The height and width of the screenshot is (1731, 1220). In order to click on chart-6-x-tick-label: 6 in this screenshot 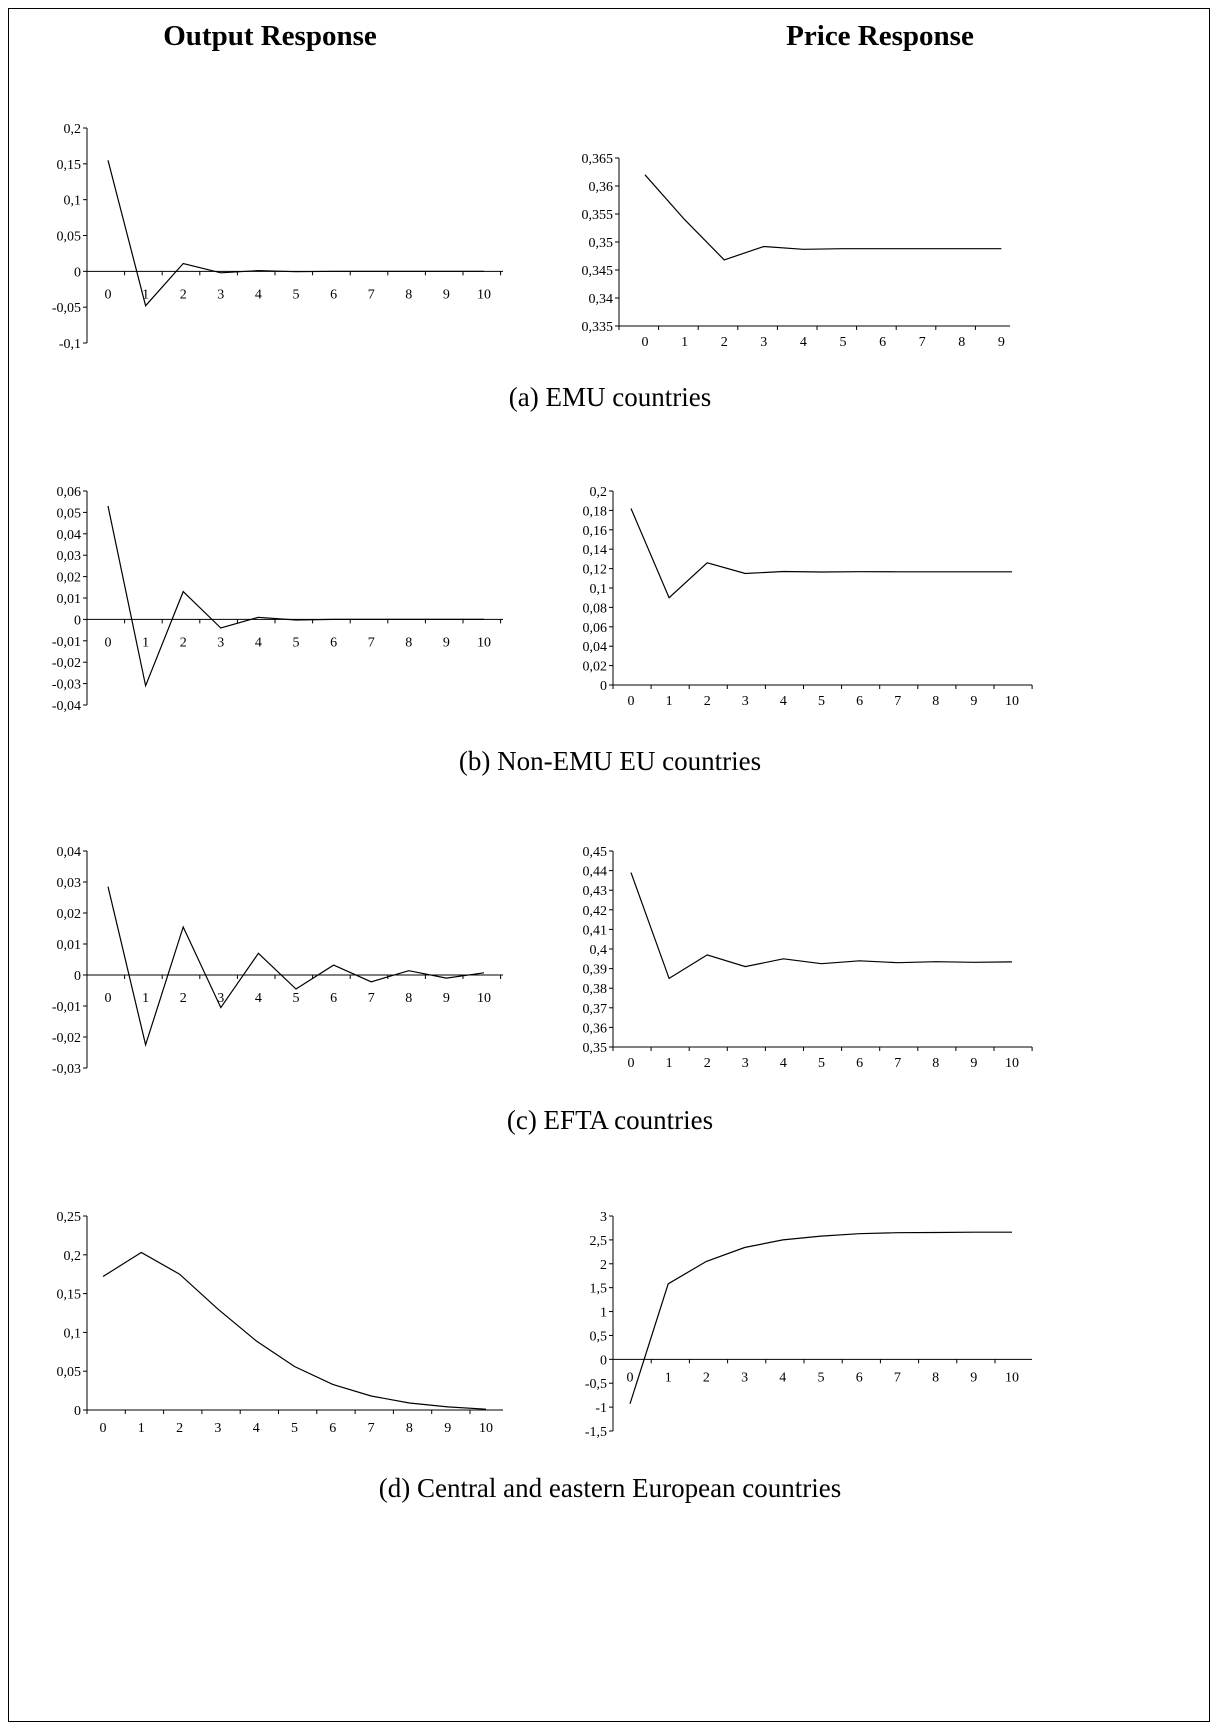, I will do `click(332, 1428)`.